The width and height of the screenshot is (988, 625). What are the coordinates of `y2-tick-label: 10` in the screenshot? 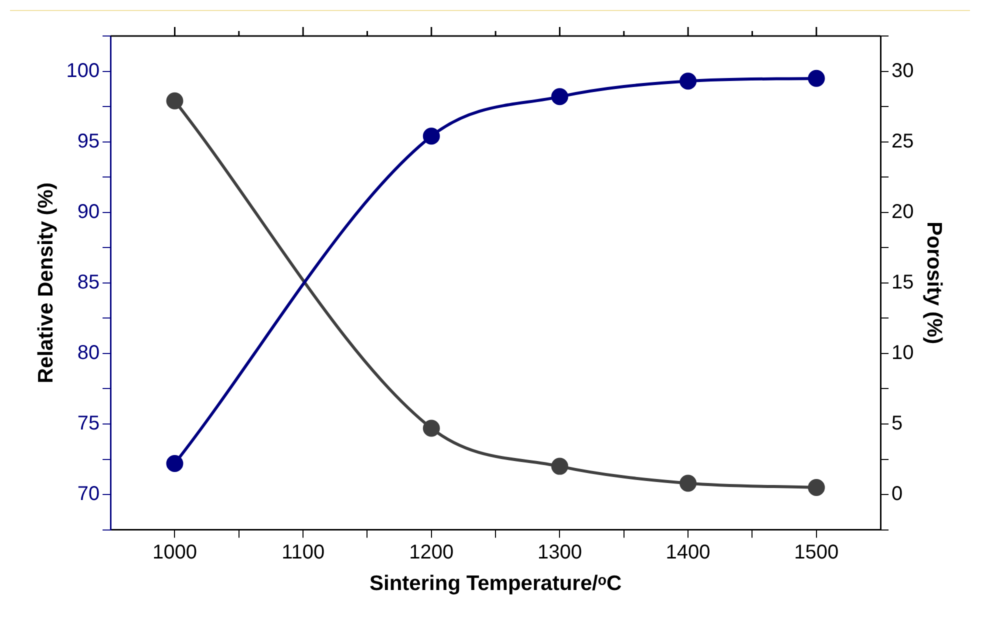 It's located at (903, 353).